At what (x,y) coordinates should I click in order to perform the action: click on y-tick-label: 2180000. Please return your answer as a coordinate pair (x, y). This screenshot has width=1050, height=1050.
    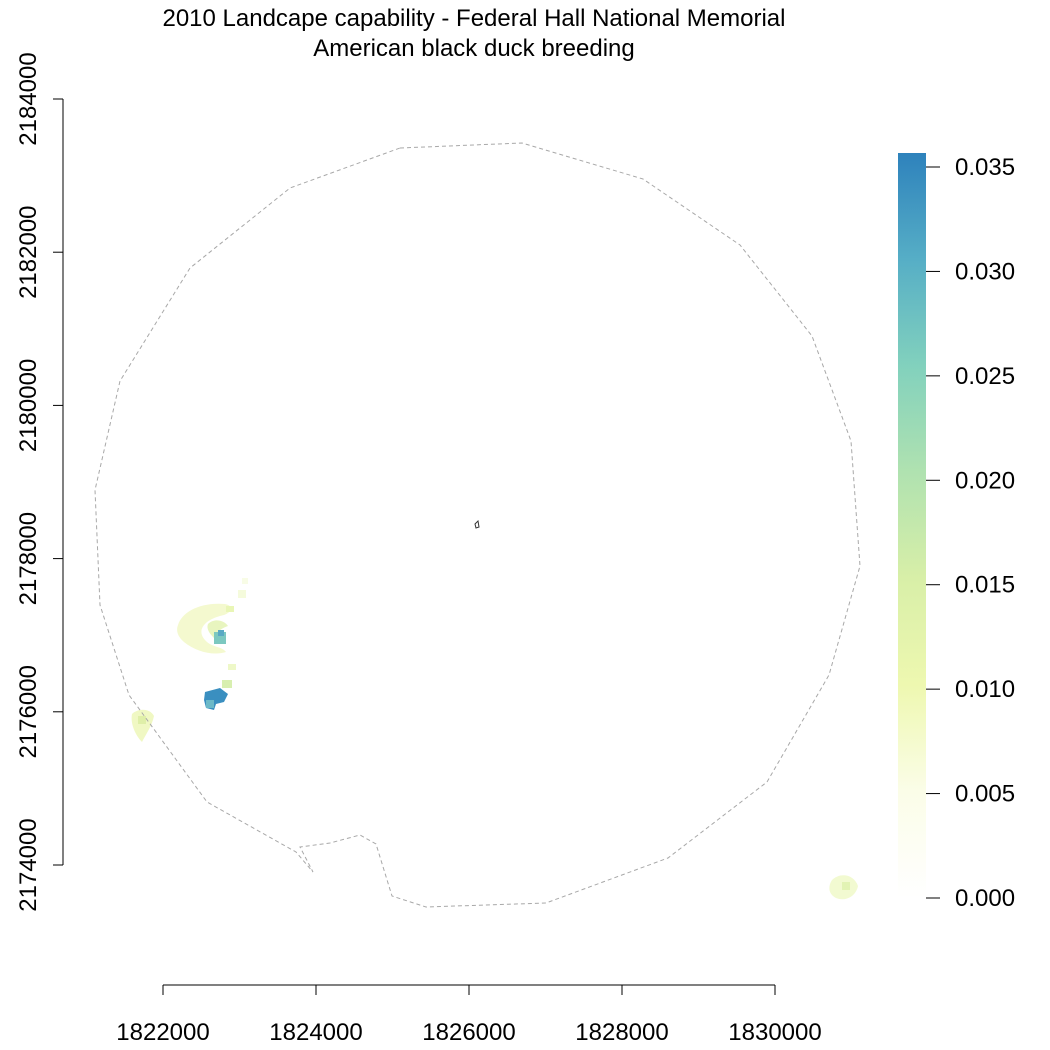
    Looking at the image, I should click on (28, 405).